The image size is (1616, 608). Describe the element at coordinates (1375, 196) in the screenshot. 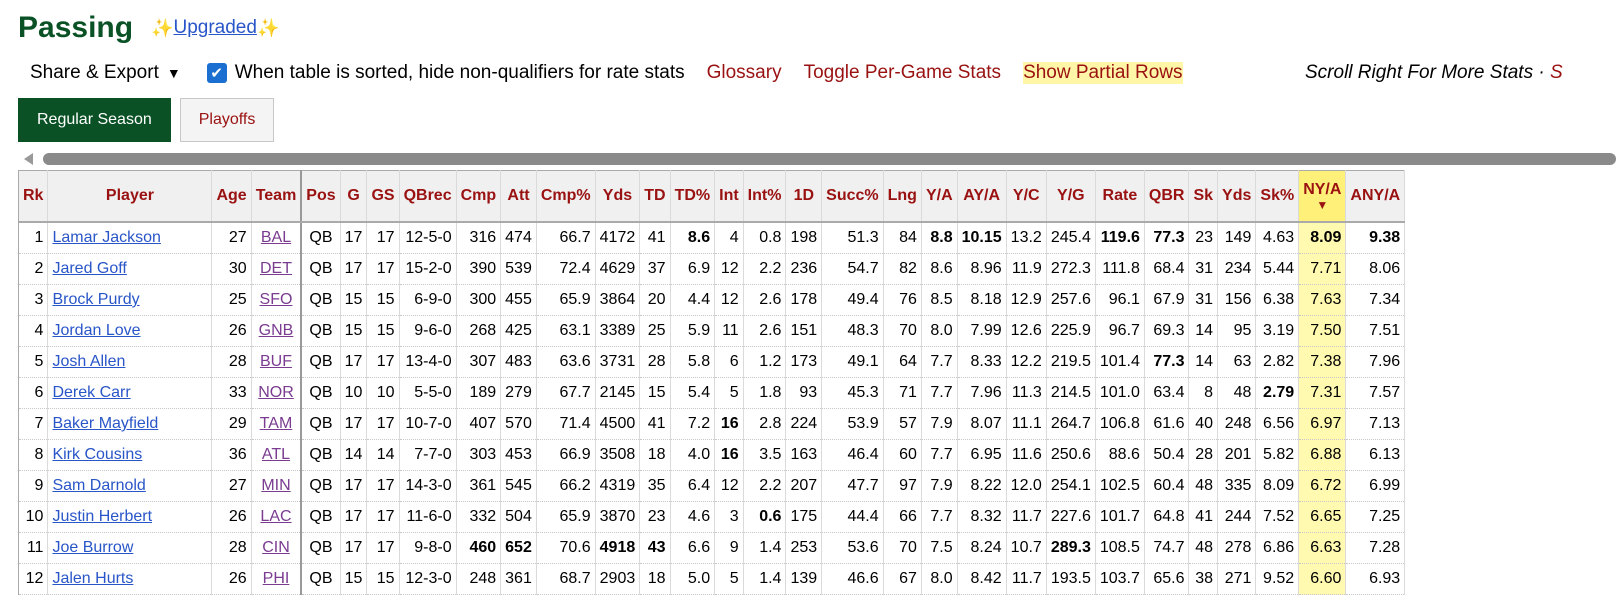

I see `column-header: ANY/A` at that location.